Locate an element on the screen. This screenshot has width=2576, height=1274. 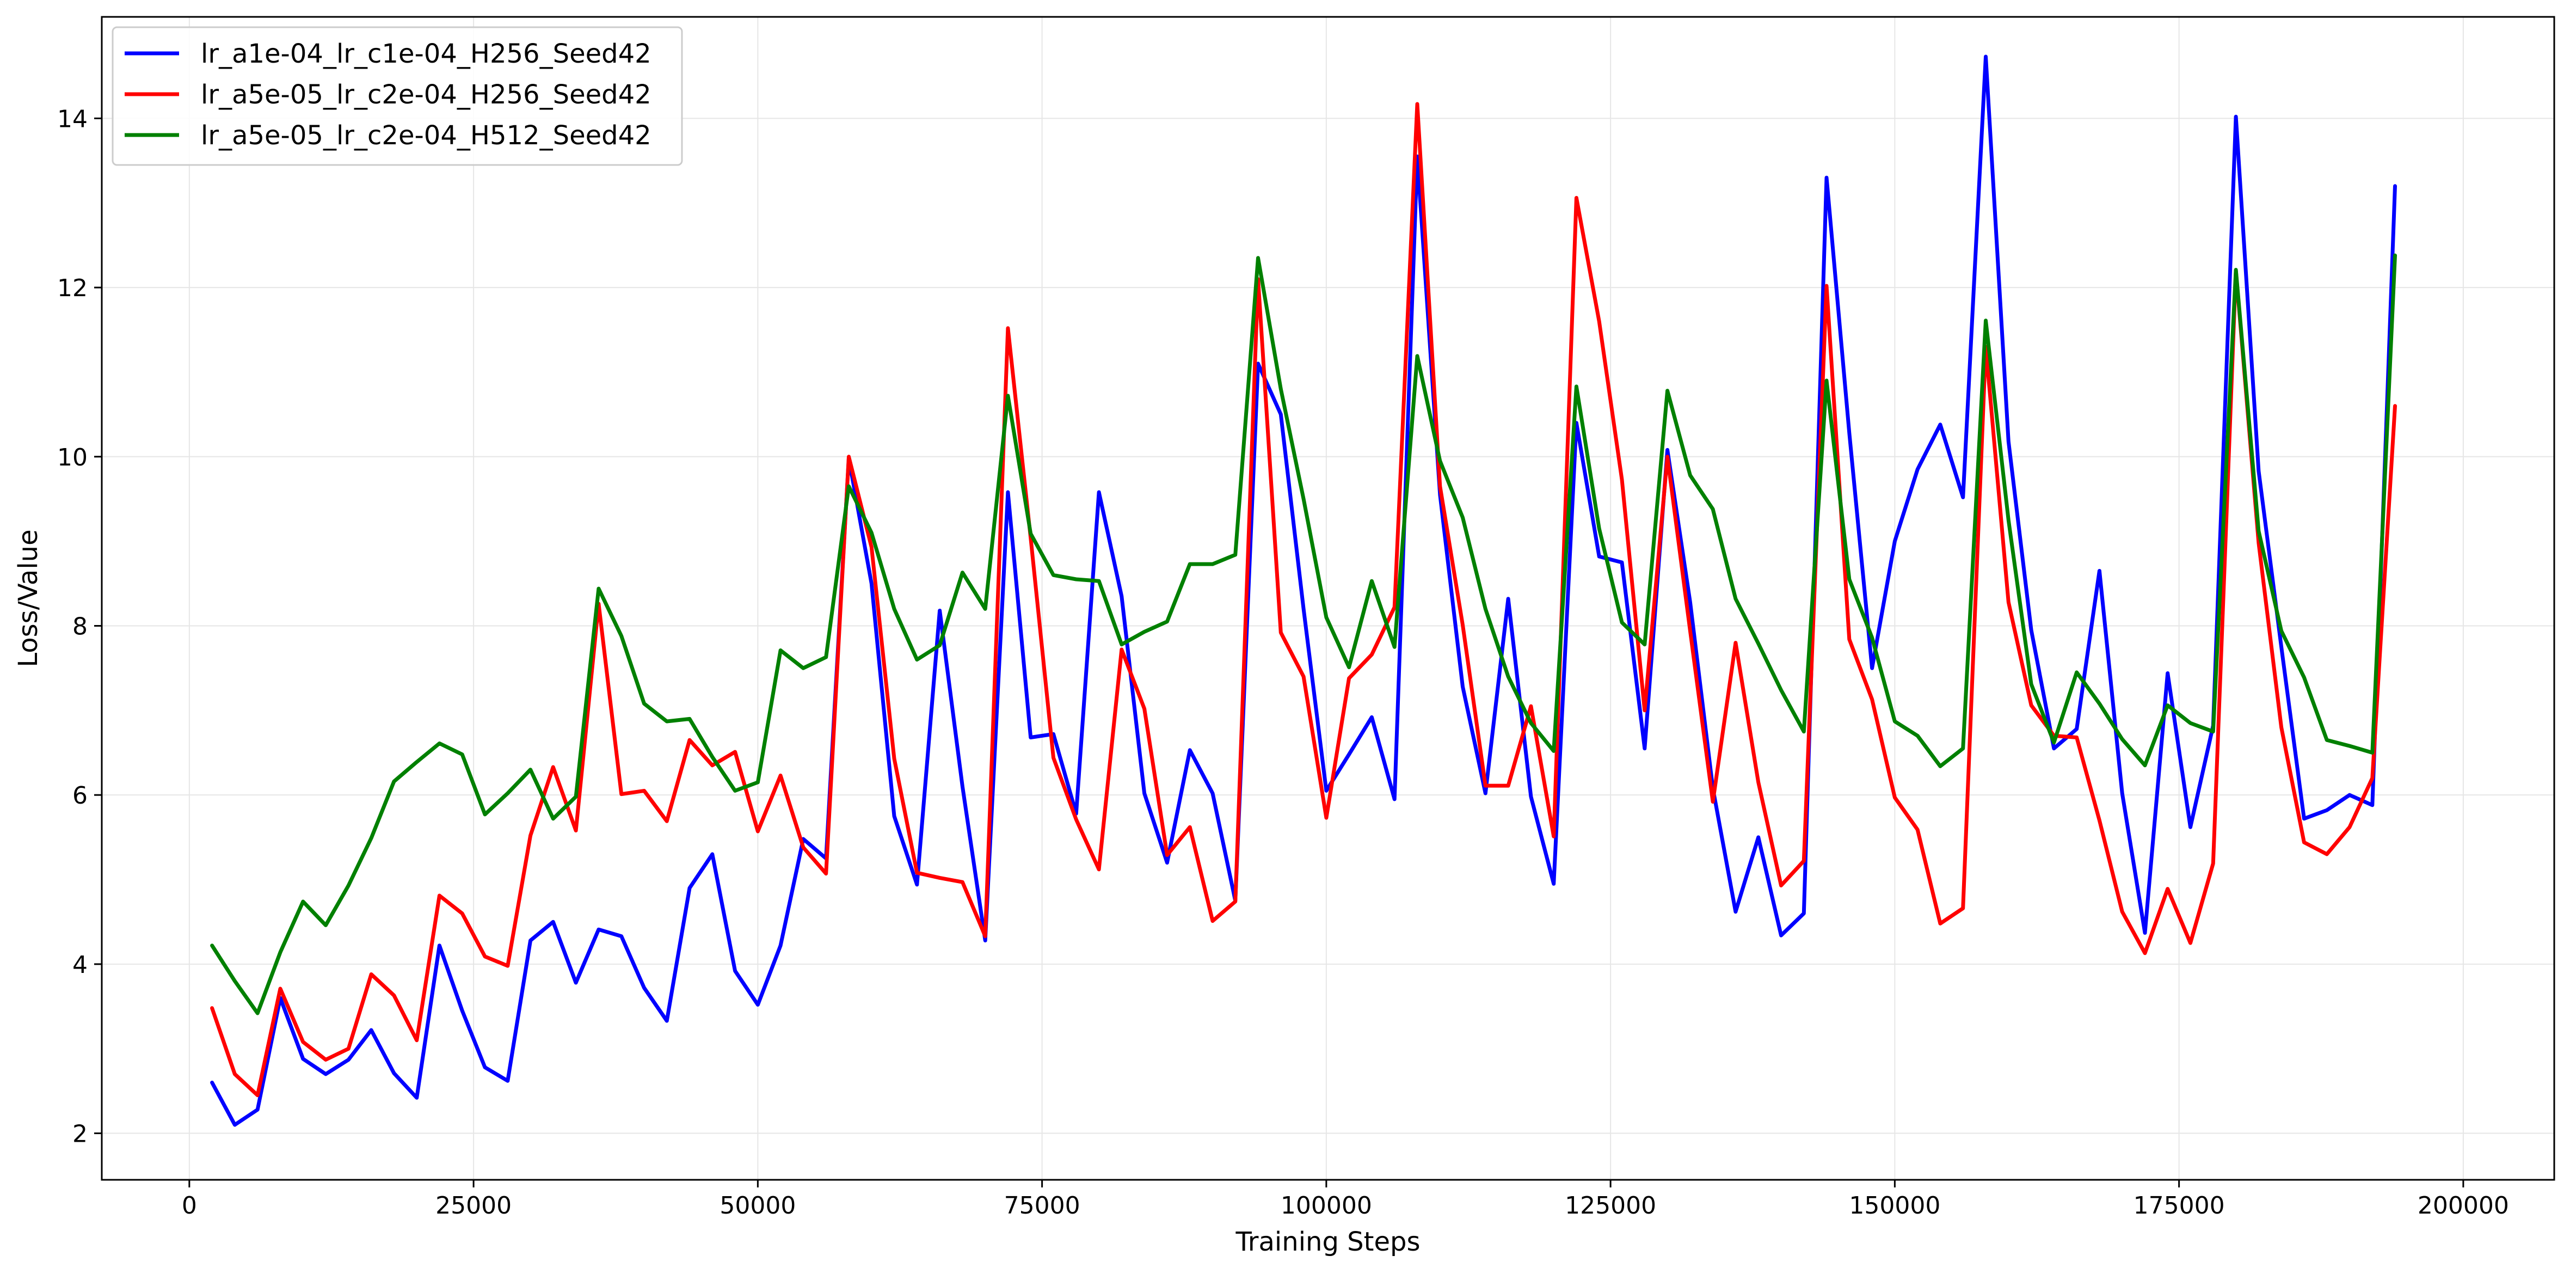
y-tick-label: 8 is located at coordinates (80, 626).